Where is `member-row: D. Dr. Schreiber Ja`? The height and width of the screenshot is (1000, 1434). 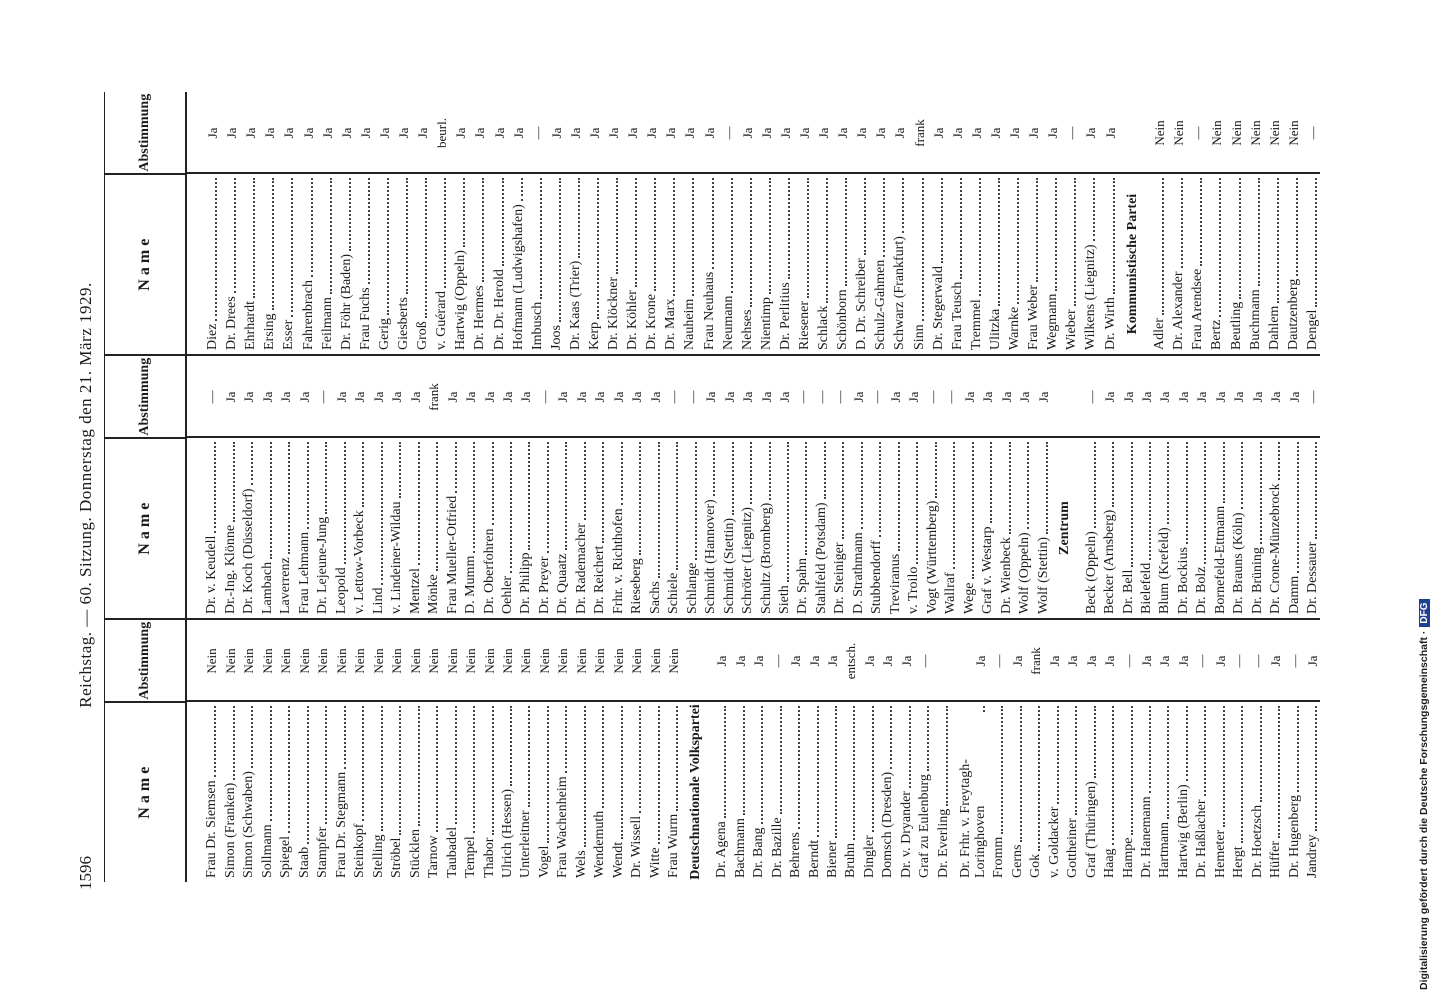 member-row: D. Dr. Schreiber Ja is located at coordinates (859, 223).